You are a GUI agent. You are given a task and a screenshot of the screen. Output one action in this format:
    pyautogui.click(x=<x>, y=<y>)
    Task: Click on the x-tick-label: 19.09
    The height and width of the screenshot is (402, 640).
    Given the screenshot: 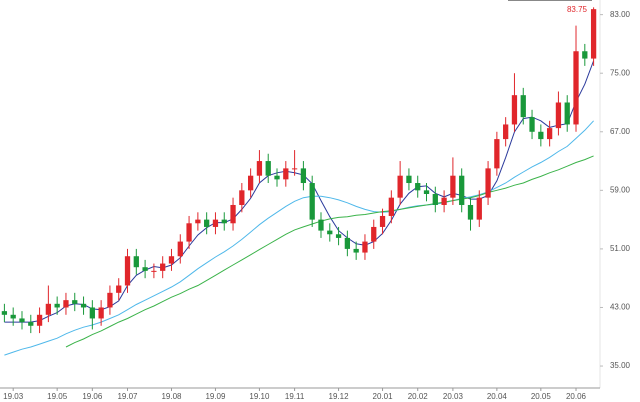 What is the action you would take?
    pyautogui.click(x=215, y=396)
    